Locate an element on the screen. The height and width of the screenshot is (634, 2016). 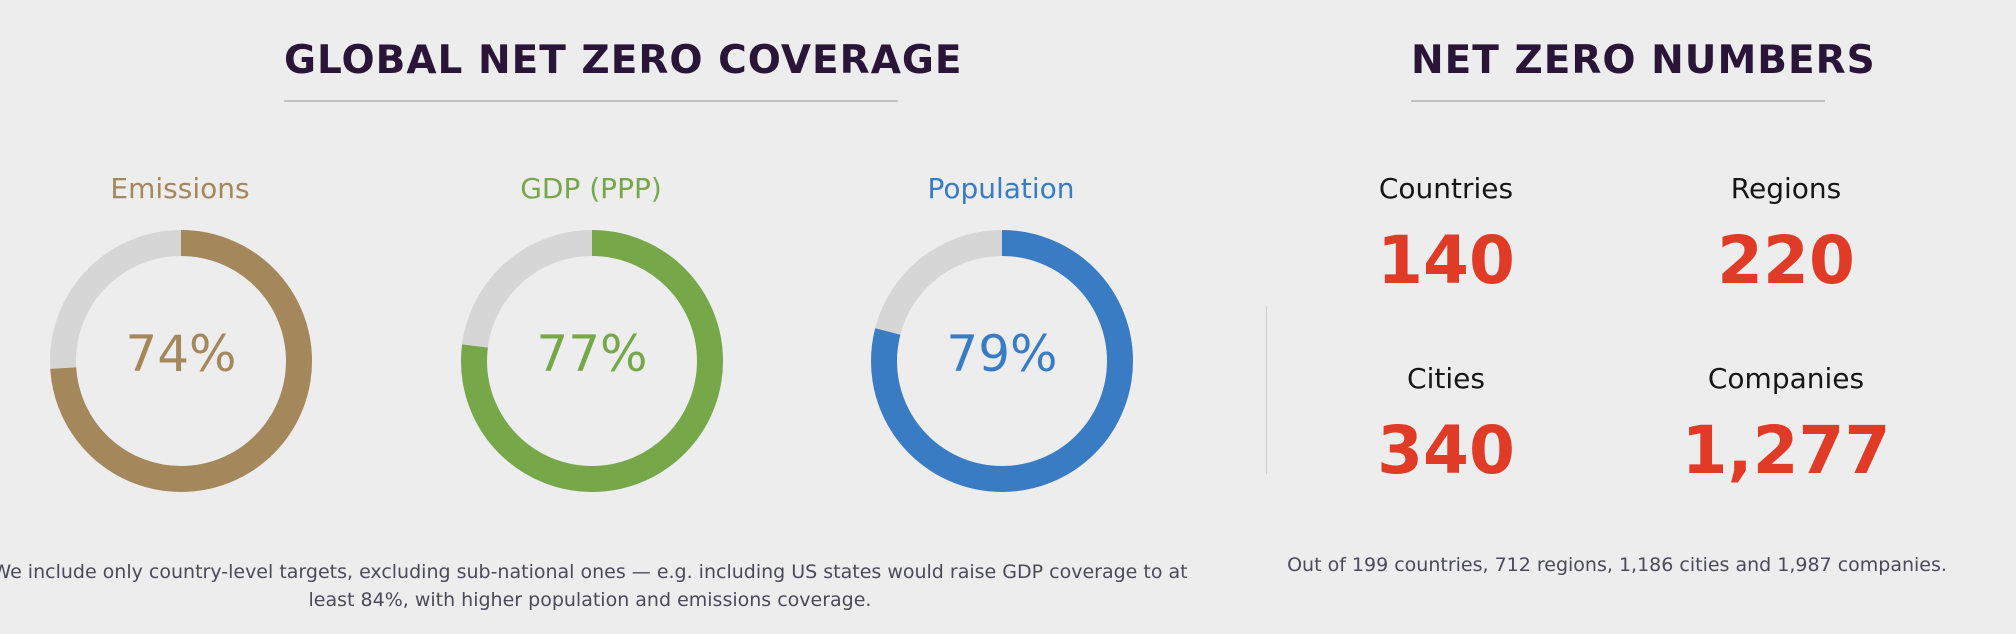
stat-label-countries: Countries is located at coordinates (1446, 188).